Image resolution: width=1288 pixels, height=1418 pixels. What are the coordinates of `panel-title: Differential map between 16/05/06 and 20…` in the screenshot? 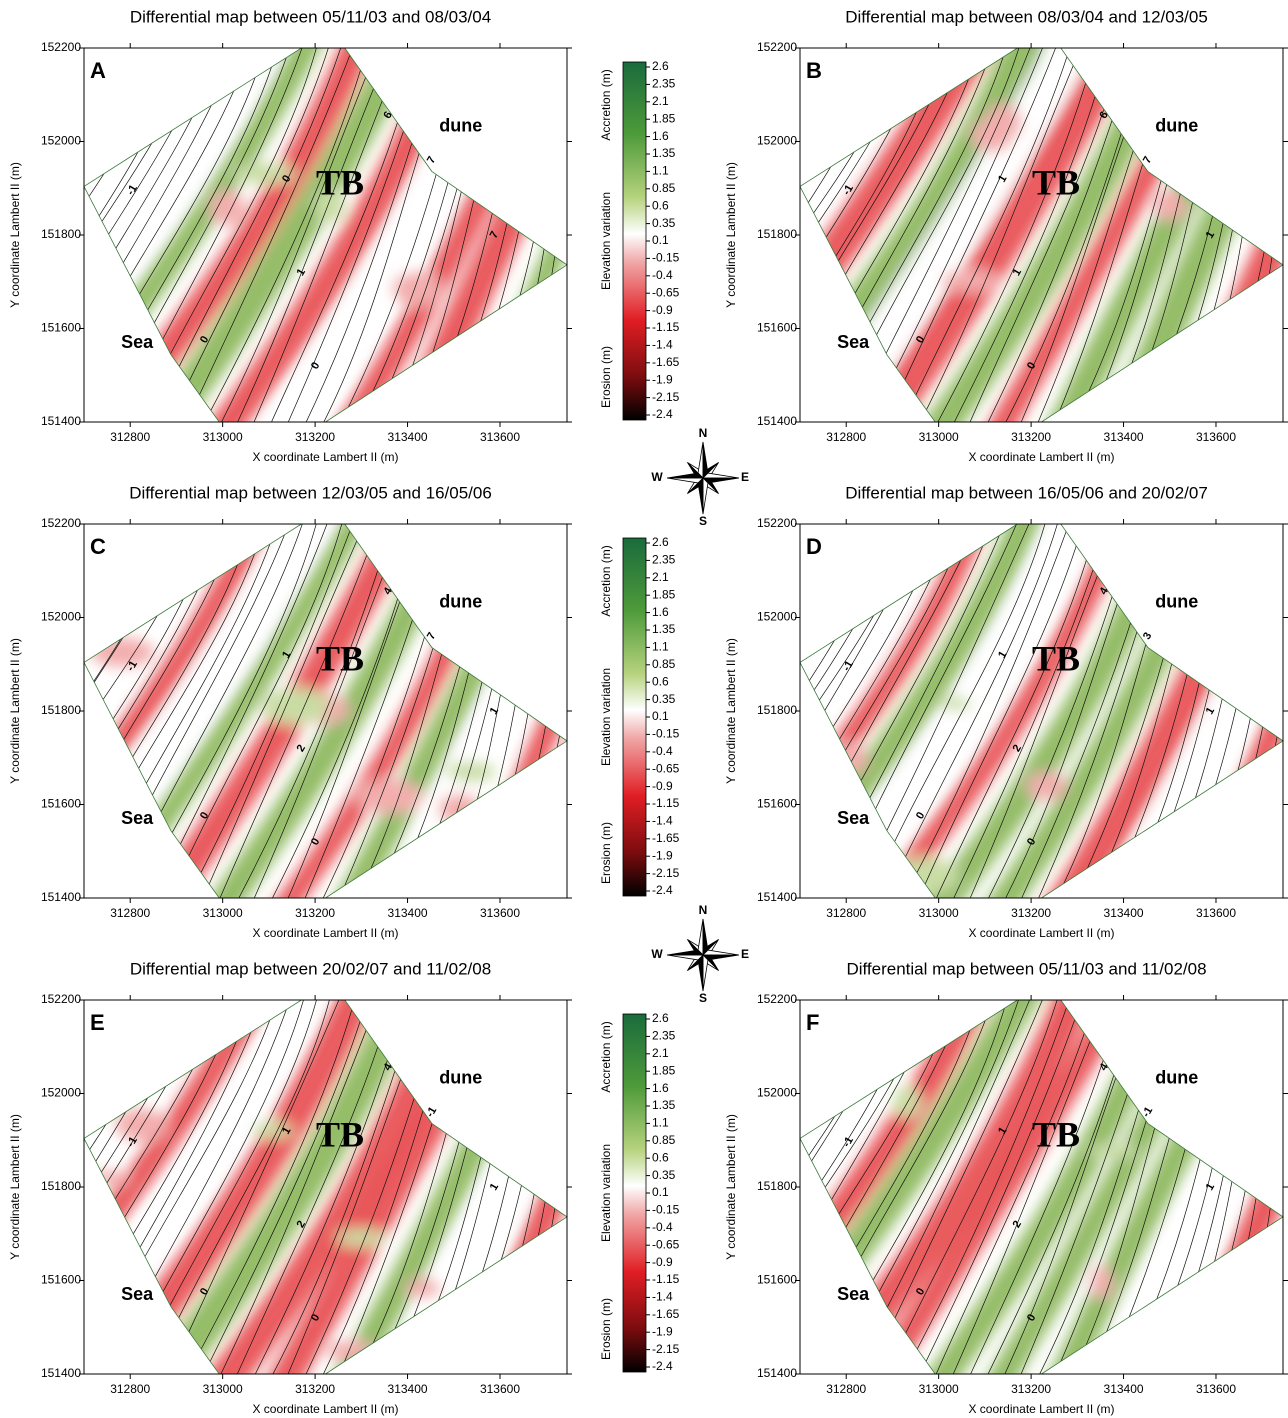 It's located at (1026, 492).